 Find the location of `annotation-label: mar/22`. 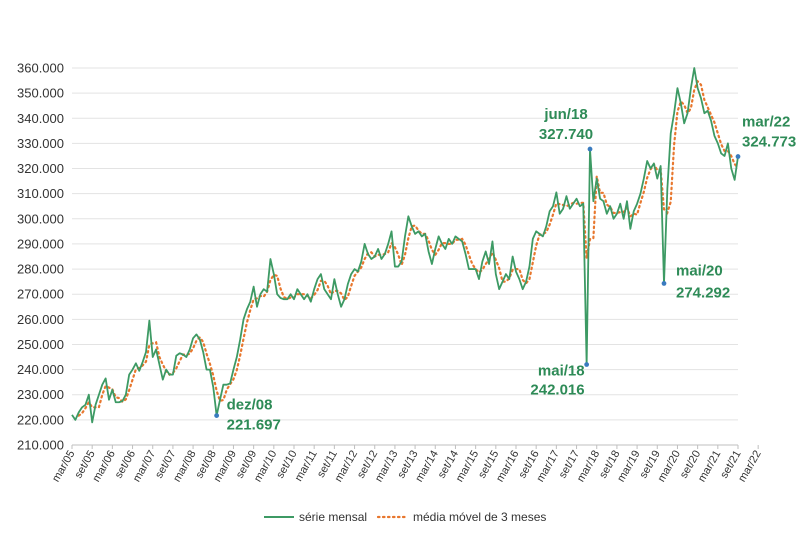

annotation-label: mar/22 is located at coordinates (766, 122).